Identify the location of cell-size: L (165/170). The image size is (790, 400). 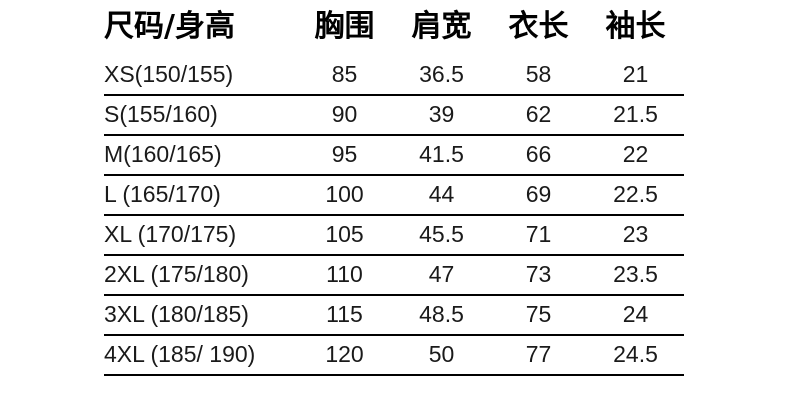
(200, 195).